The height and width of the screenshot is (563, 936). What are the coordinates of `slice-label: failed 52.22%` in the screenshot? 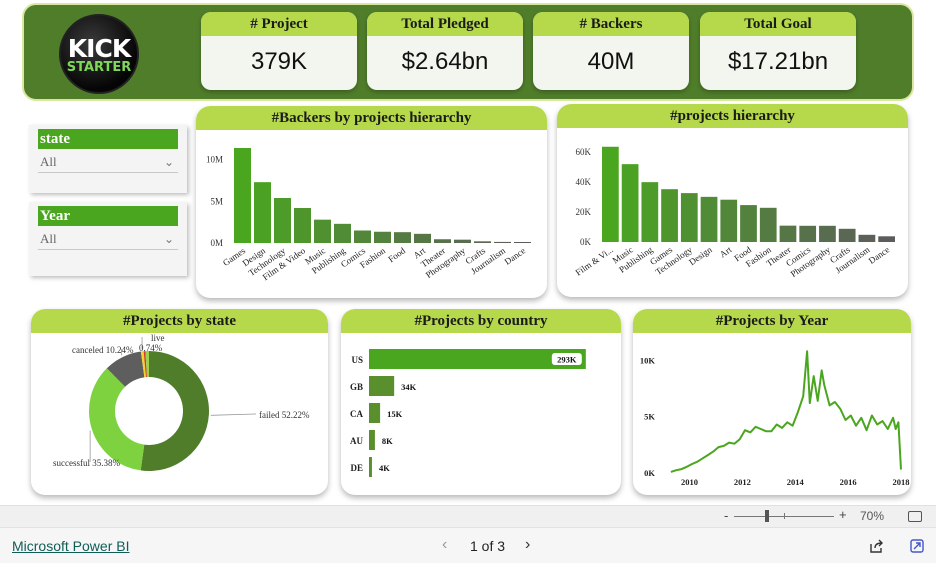 It's located at (284, 415).